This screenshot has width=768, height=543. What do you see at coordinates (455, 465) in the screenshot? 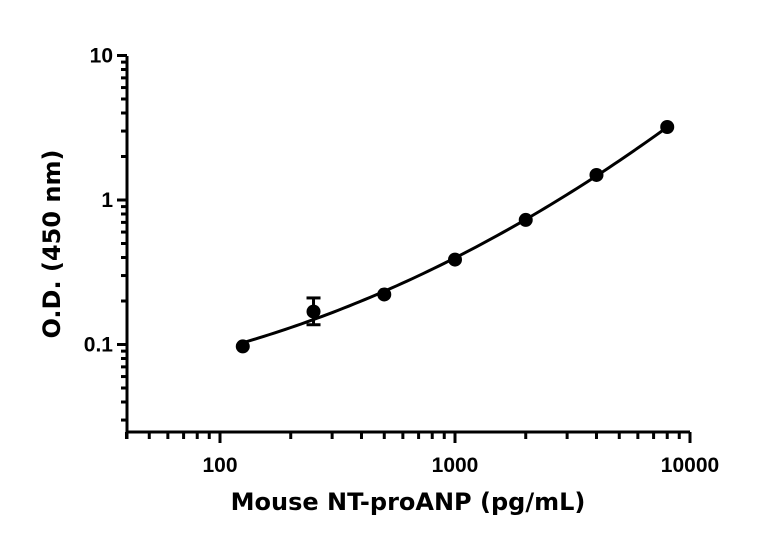
I see `x-tick-label: 1000` at bounding box center [455, 465].